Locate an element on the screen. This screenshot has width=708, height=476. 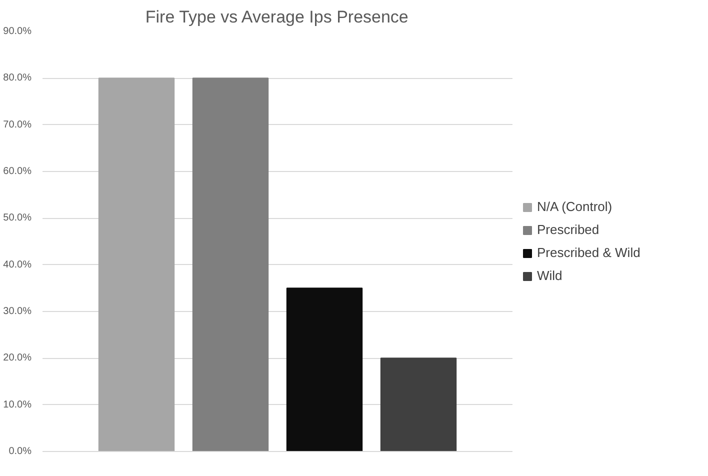
y-tick-label: 10.0% is located at coordinates (17, 404).